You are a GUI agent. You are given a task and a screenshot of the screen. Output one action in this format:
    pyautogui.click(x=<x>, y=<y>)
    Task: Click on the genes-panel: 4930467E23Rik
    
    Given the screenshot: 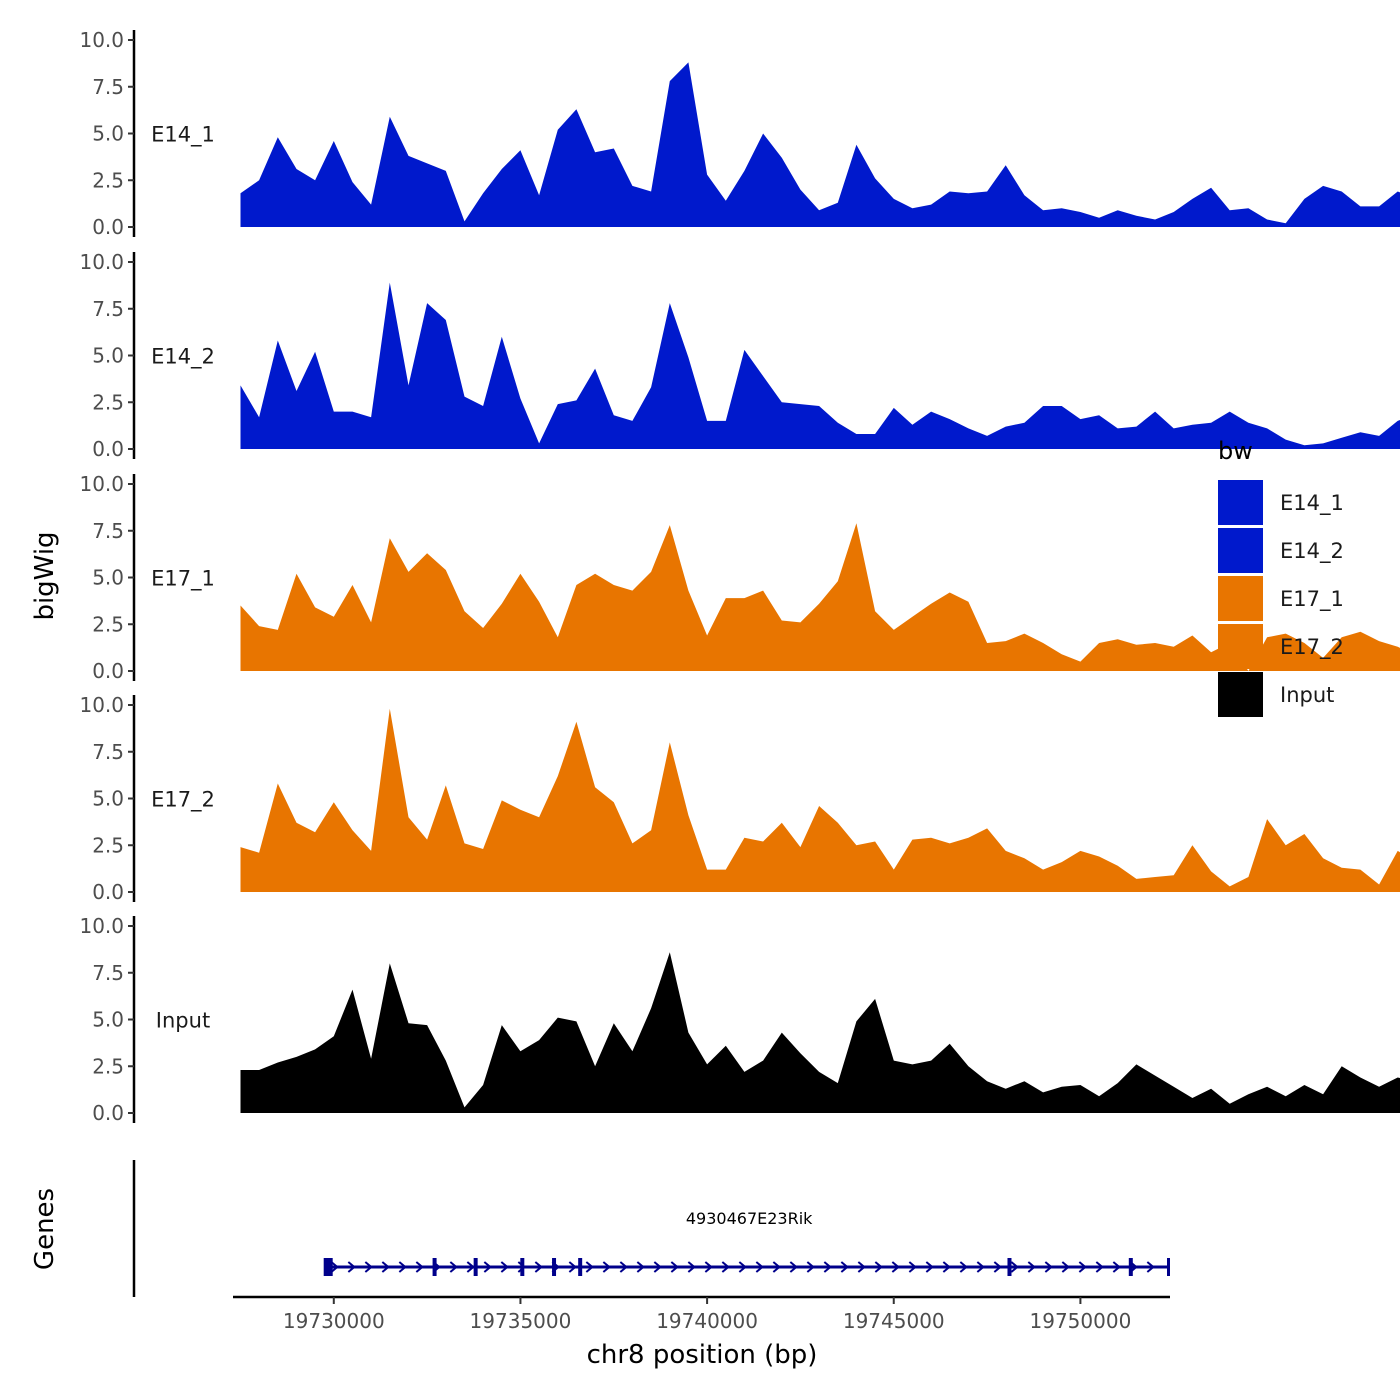 What is the action you would take?
    pyautogui.click(x=651, y=1228)
    